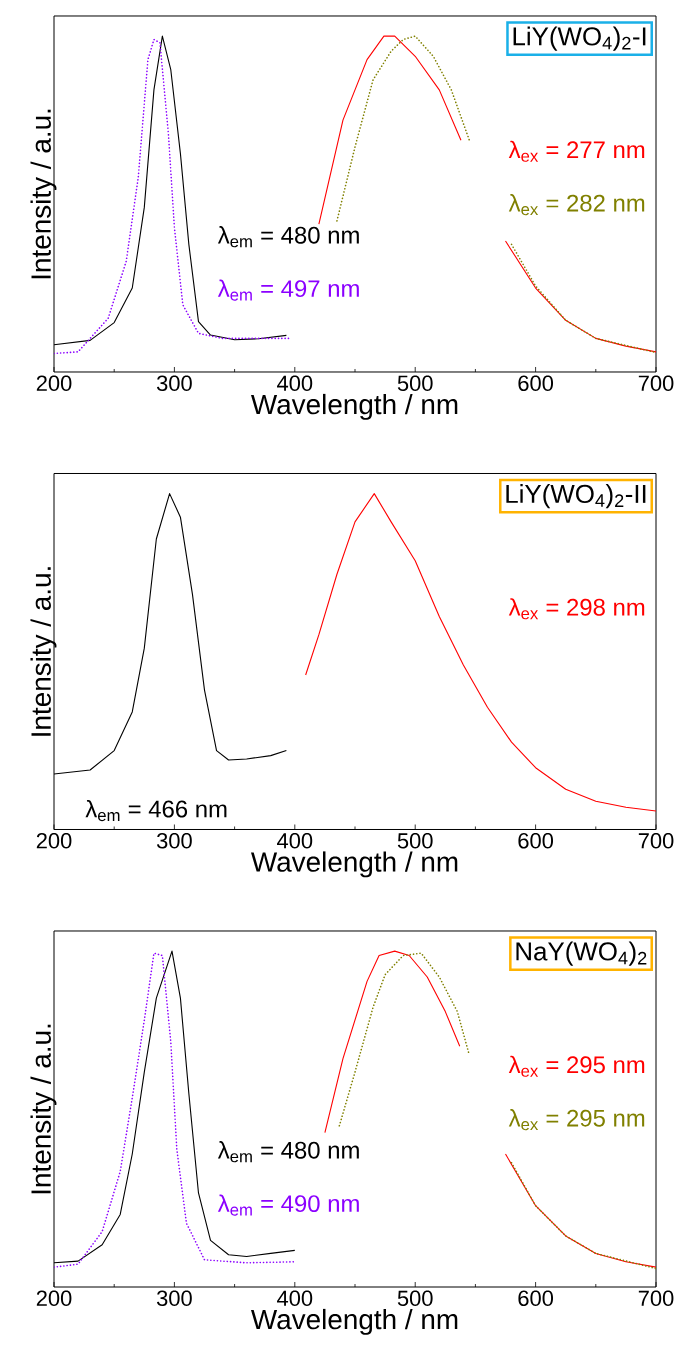 The image size is (683, 1372). Describe the element at coordinates (288, 290) in the screenshot. I see `series-label: λ$_{em}$ = 497 nm` at that location.